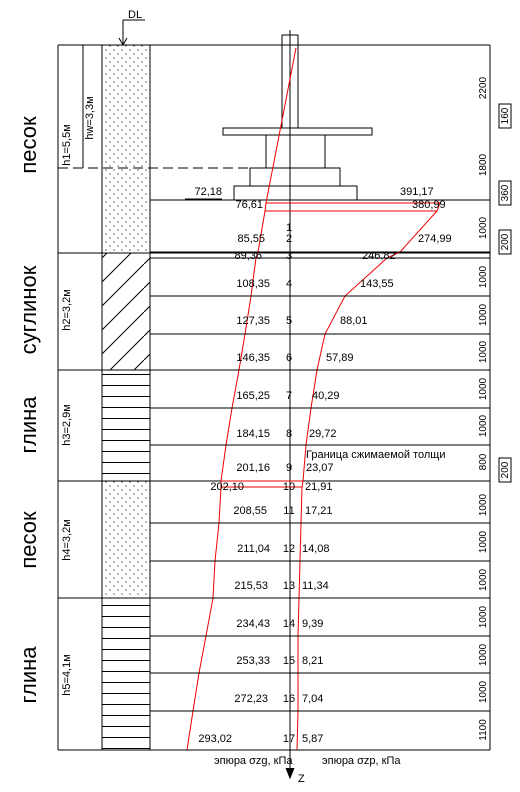 The height and width of the screenshot is (792, 520). What do you see at coordinates (315, 586) in the screenshot?
I see `szp-label: 11,34` at bounding box center [315, 586].